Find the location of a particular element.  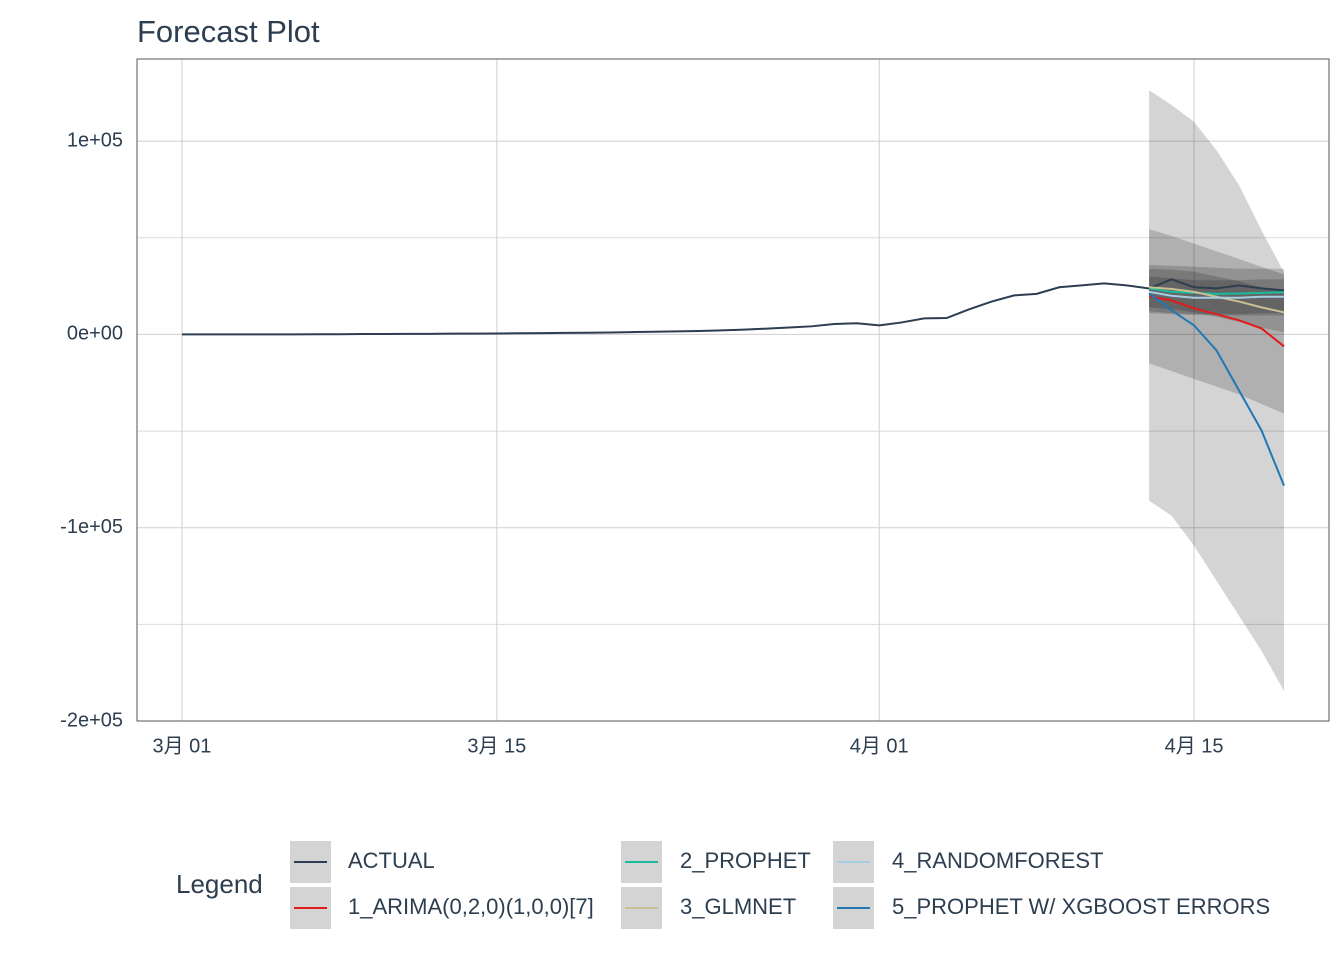

x-tick-label: 4月 15 is located at coordinates (1194, 746).